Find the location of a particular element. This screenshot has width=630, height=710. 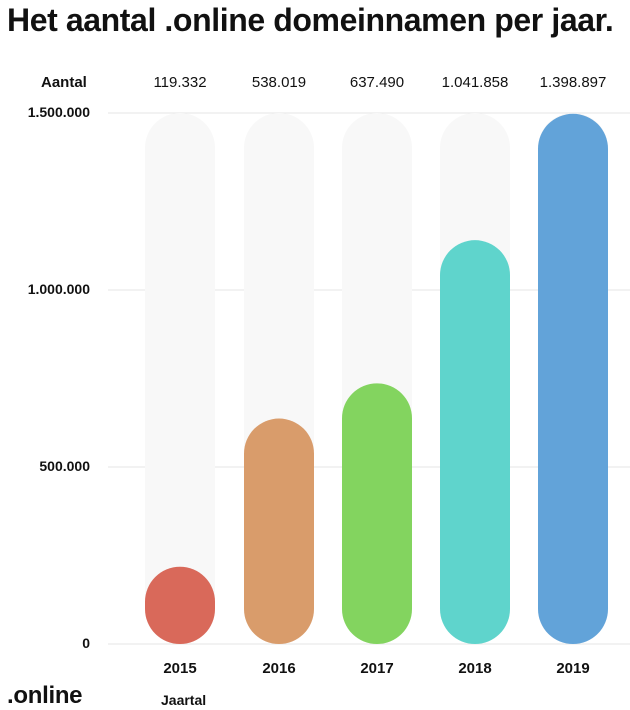

x-tick-label-2017: 2017 is located at coordinates (377, 668).